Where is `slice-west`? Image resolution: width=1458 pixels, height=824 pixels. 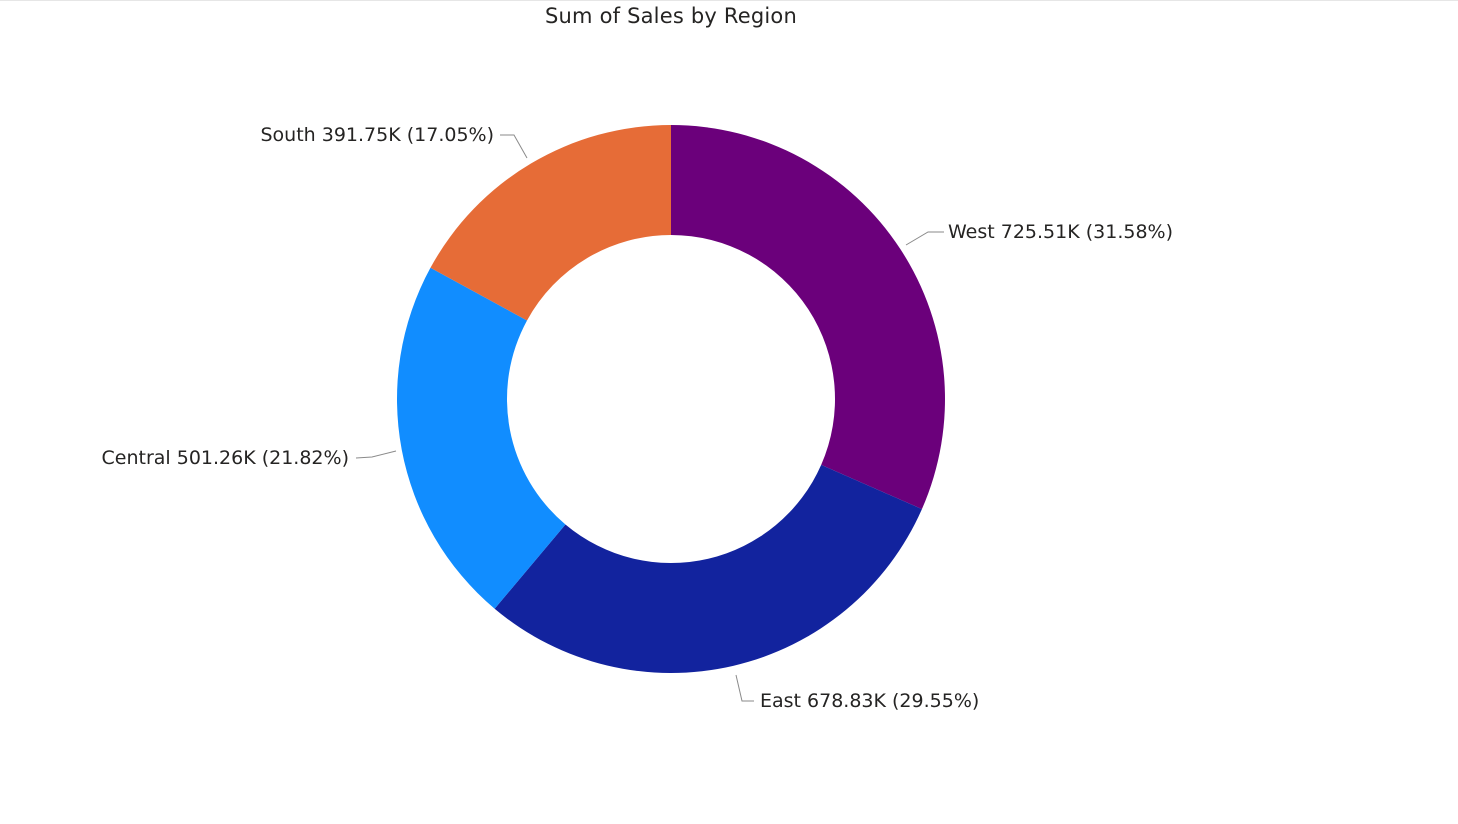 slice-west is located at coordinates (808, 317).